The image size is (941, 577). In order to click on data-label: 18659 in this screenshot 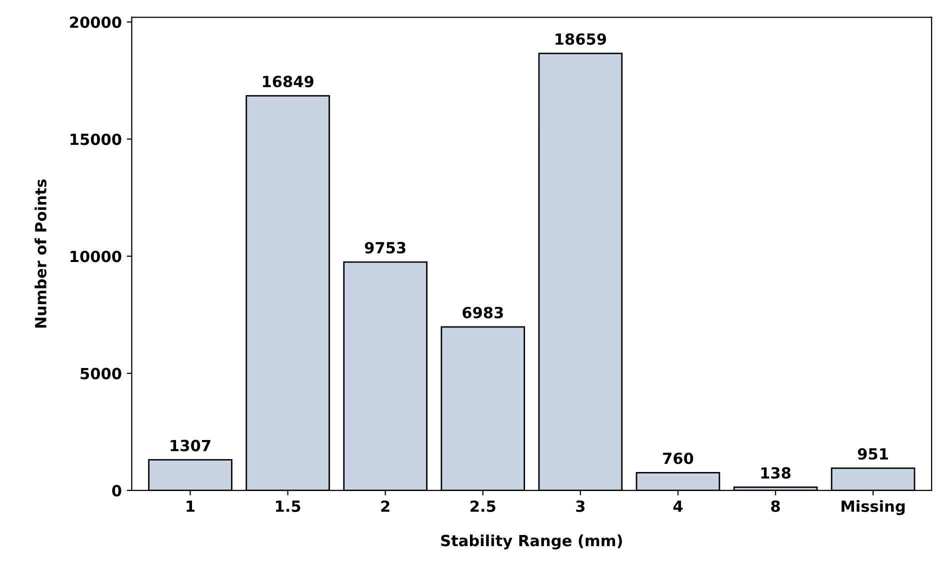, I will do `click(581, 39)`.